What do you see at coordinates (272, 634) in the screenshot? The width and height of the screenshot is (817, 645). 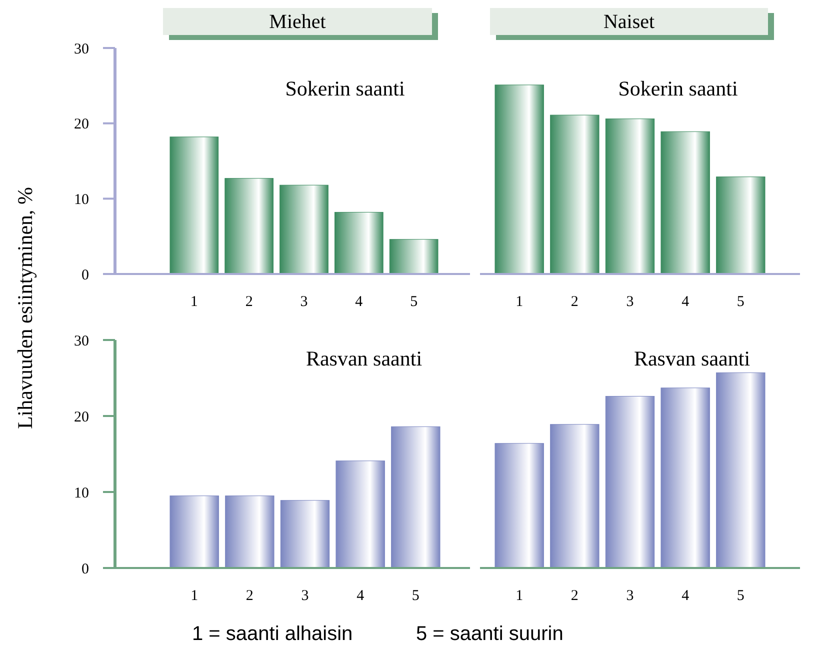 I see `text: 1 = saanti alhaisin` at bounding box center [272, 634].